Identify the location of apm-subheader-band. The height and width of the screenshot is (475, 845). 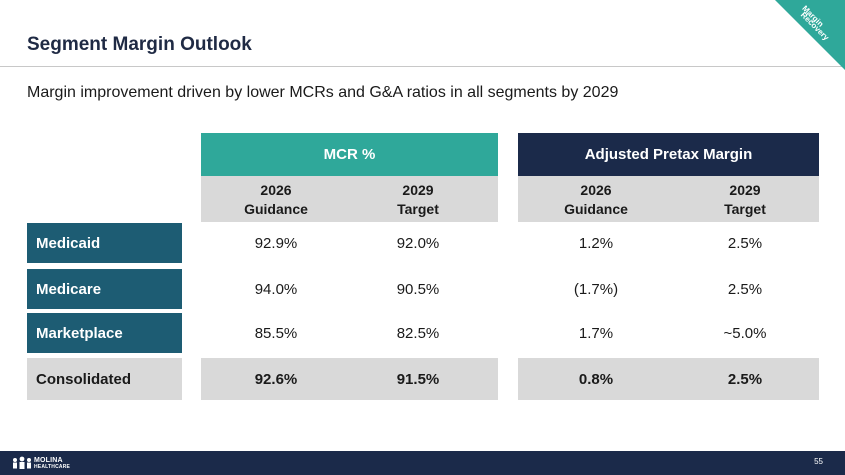
(668, 199).